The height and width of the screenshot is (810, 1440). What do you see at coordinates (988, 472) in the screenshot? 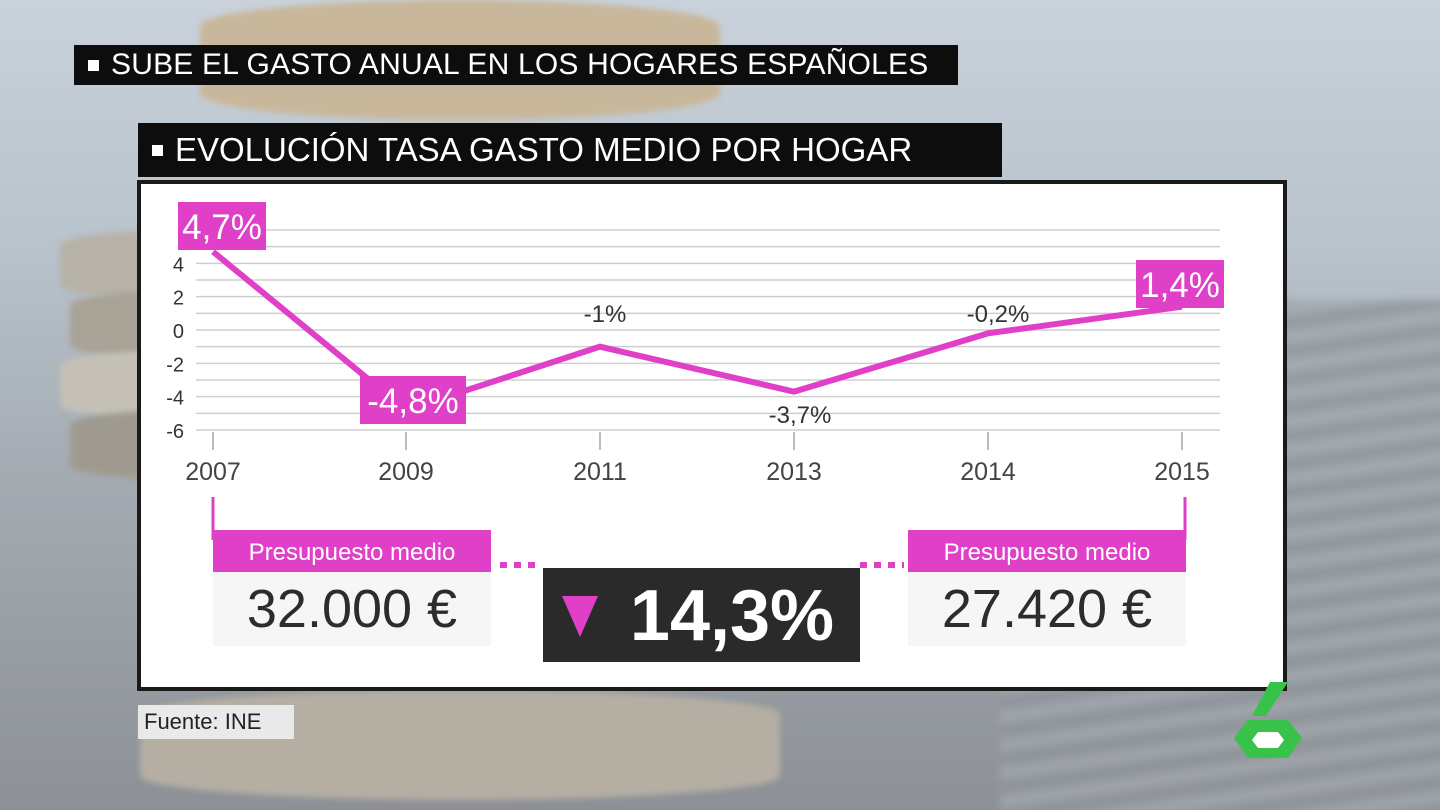
I see `x-tick-label: 2014` at bounding box center [988, 472].